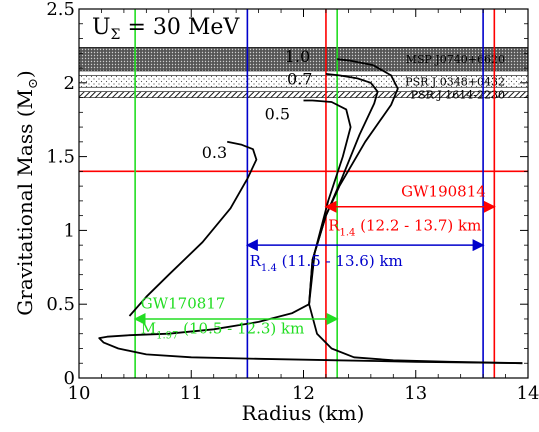 The height and width of the screenshot is (432, 539). What do you see at coordinates (60, 157) in the screenshot?
I see `y-tick-label-3: 1.5` at bounding box center [60, 157].